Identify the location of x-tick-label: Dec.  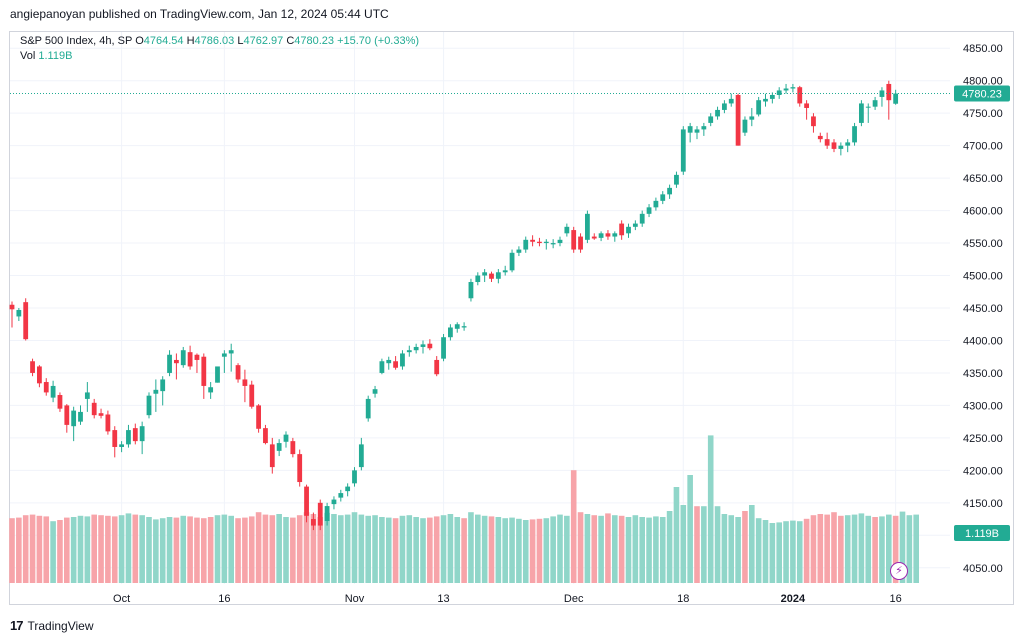
(574, 599).